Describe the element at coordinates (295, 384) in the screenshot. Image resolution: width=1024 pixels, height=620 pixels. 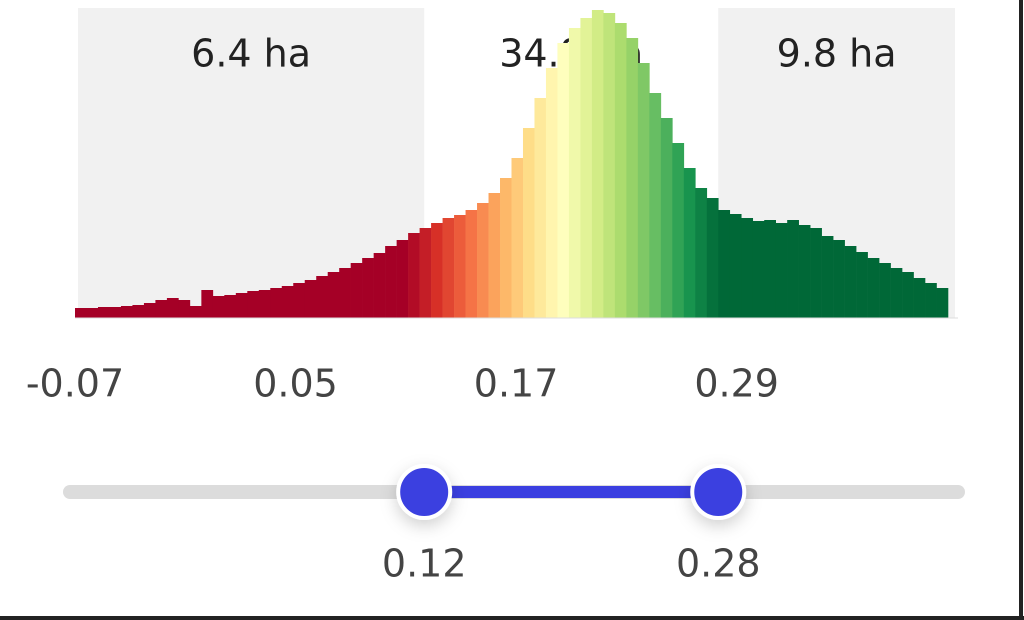
I see `x-tick-label: 0.05` at that location.